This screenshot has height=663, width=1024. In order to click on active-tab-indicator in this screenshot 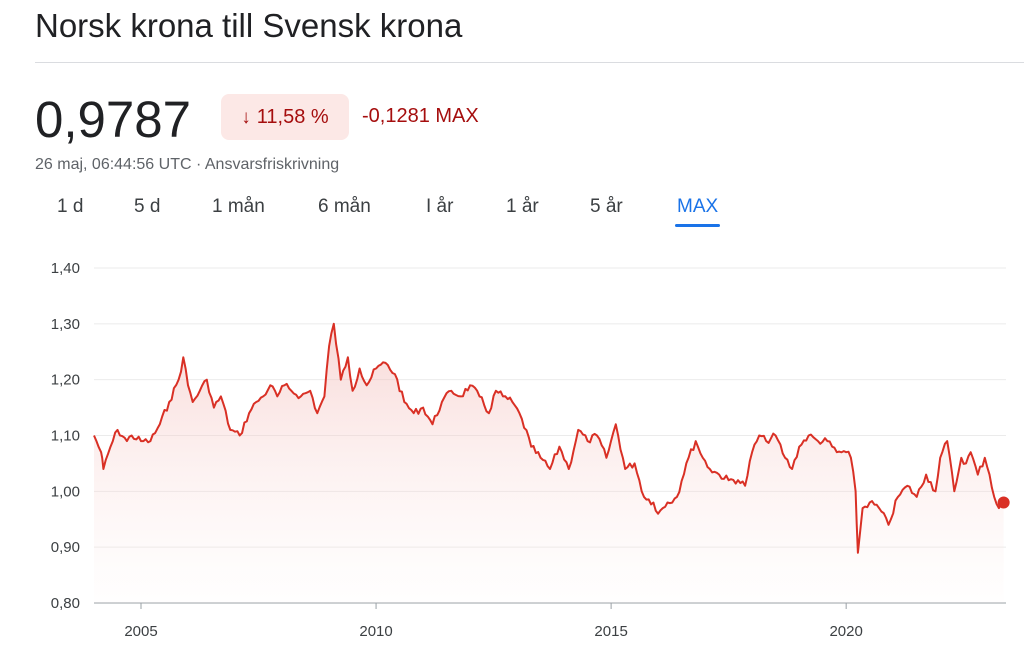, I will do `click(698, 225)`.